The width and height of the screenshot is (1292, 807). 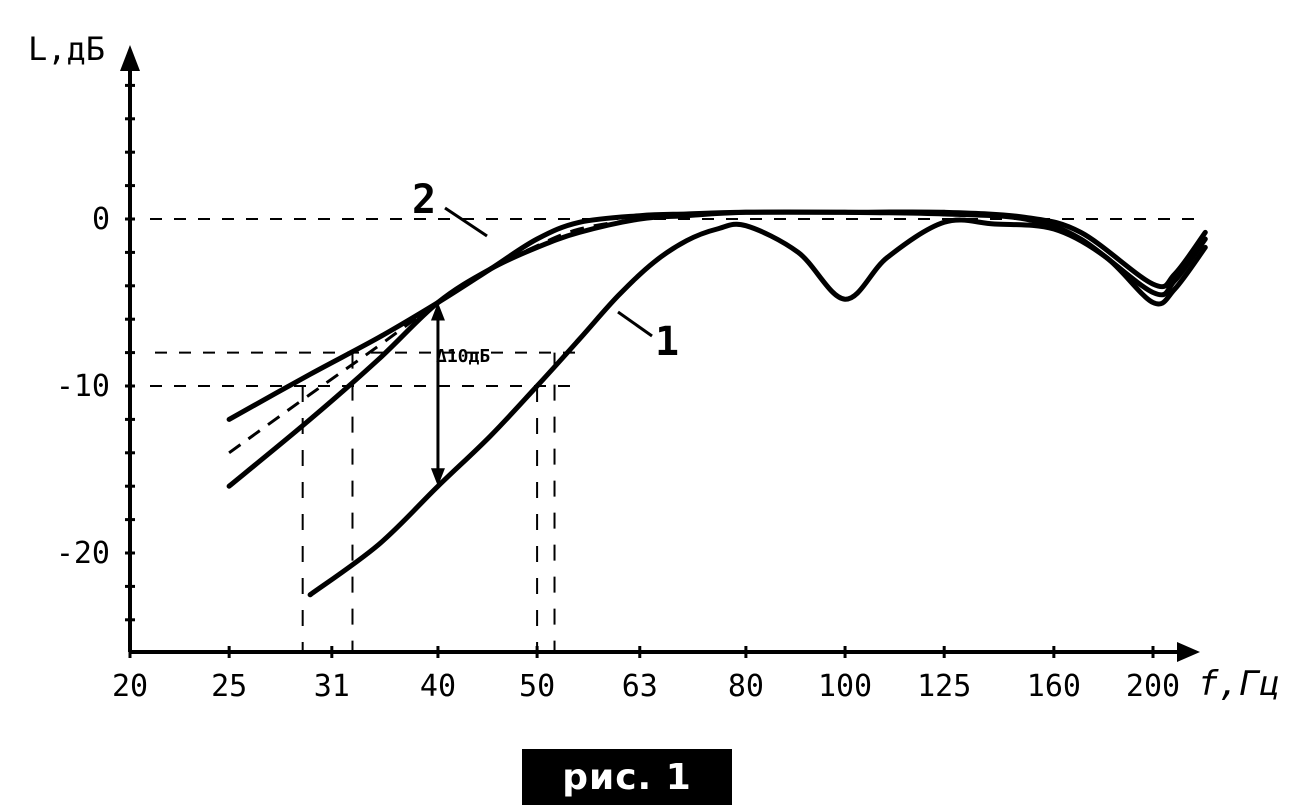 I want to click on x-tick-label: 125, so click(x=944, y=686).